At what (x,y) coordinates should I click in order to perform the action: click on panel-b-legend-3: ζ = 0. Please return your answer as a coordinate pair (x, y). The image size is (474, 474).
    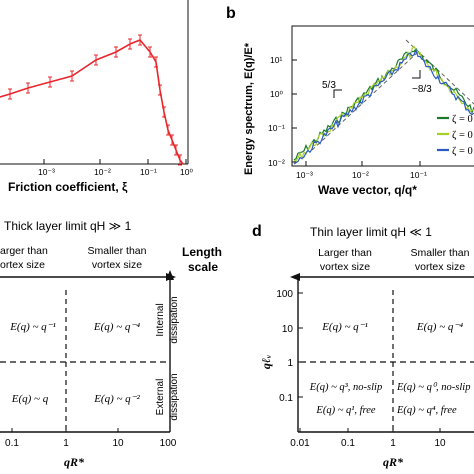
    Looking at the image, I should click on (462, 151).